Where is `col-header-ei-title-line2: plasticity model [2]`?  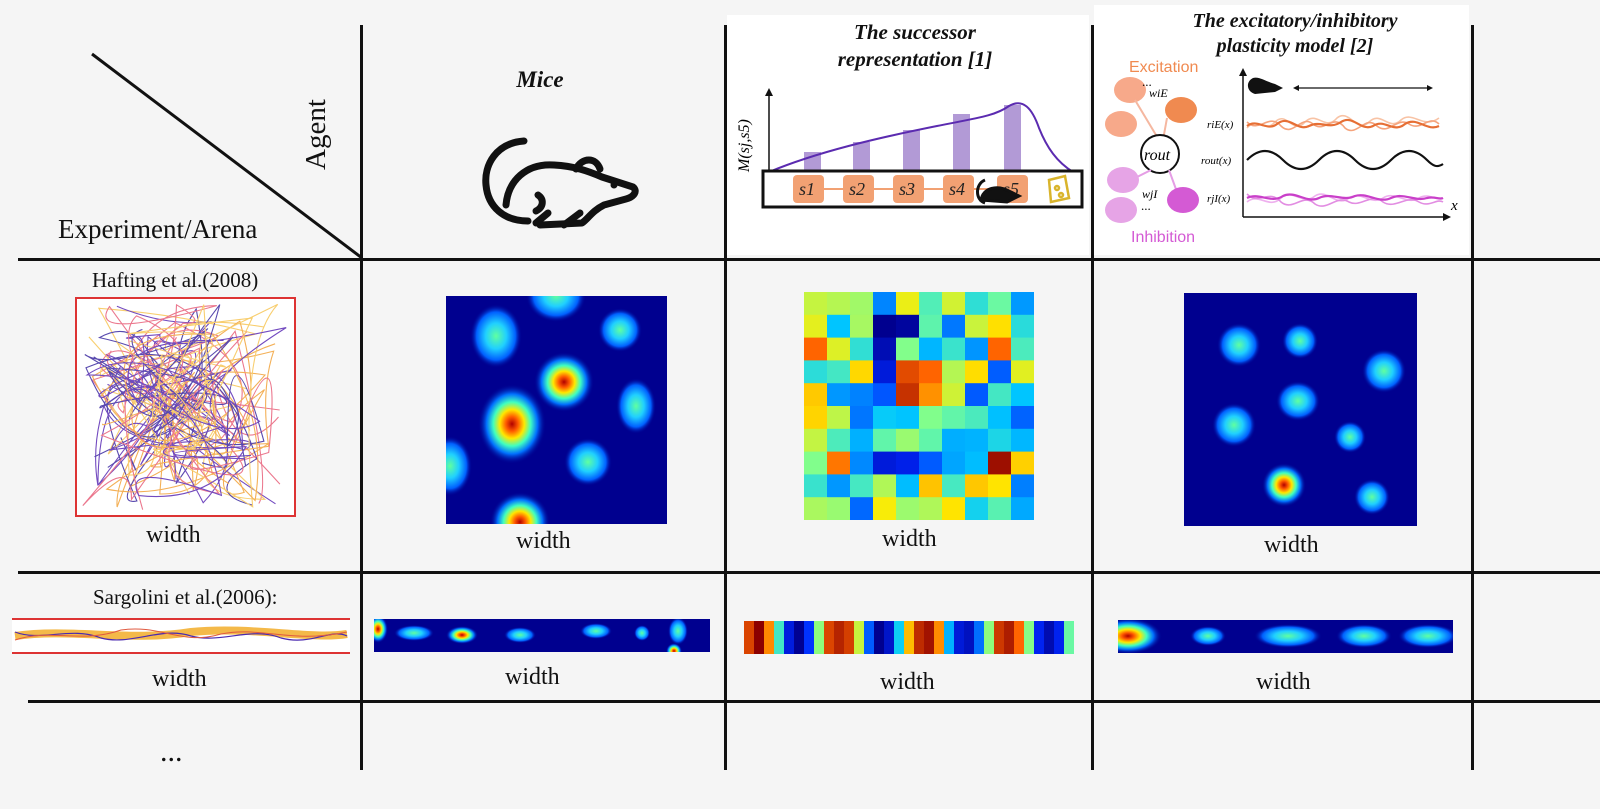 col-header-ei-title-line2: plasticity model [2] is located at coordinates (1295, 46).